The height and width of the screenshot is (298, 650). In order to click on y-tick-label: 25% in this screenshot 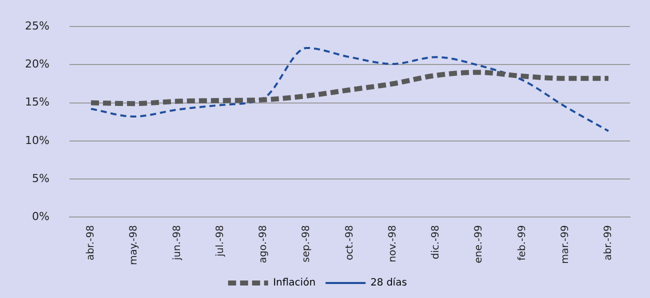, I will do `click(37, 25)`.